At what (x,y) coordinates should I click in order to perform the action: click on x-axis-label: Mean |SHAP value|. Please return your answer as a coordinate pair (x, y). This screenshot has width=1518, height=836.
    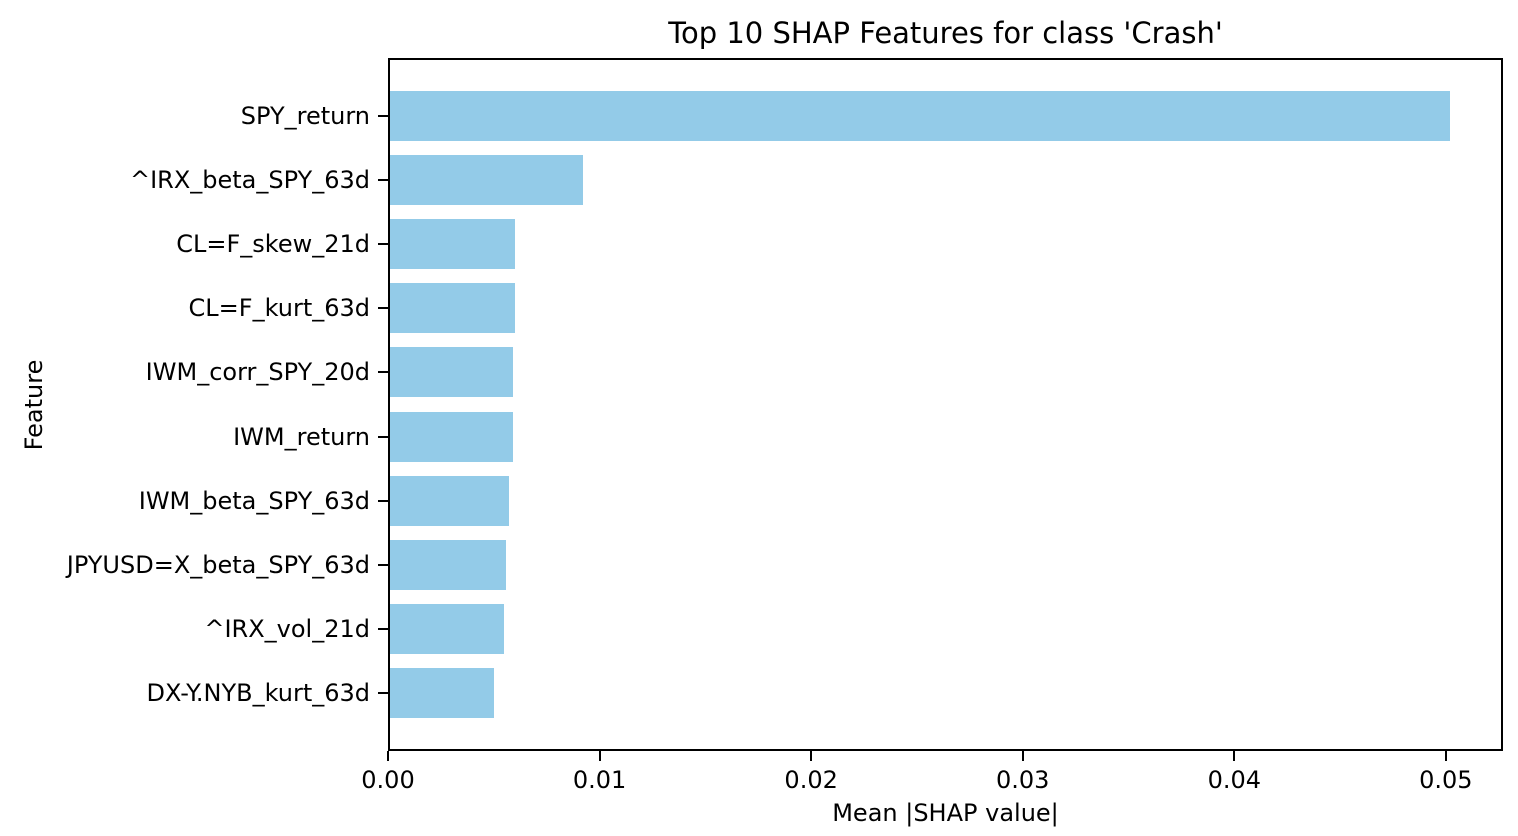
    Looking at the image, I should click on (945, 813).